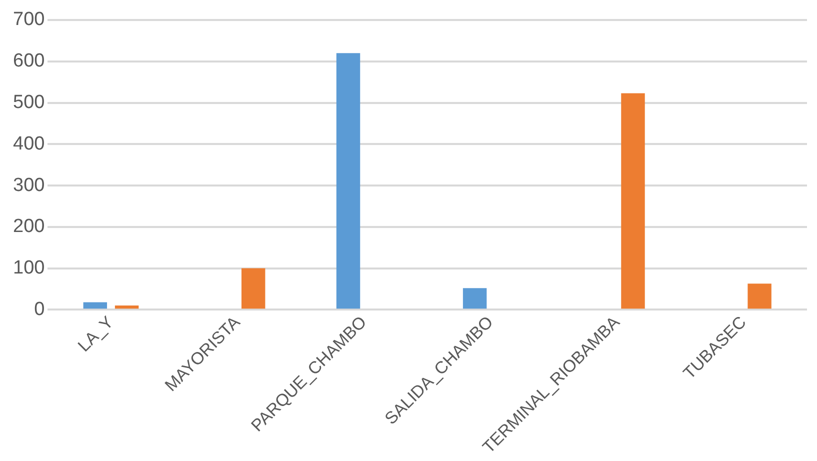 Image resolution: width=817 pixels, height=461 pixels. What do you see at coordinates (29, 19) in the screenshot?
I see `y-tick-label: 700` at bounding box center [29, 19].